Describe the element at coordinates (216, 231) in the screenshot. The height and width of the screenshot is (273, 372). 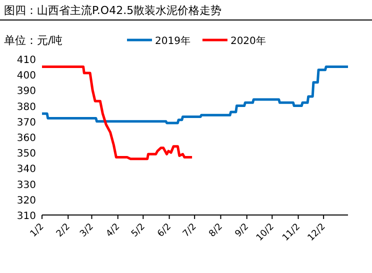
I see `x-tick-label: 8/2` at that location.